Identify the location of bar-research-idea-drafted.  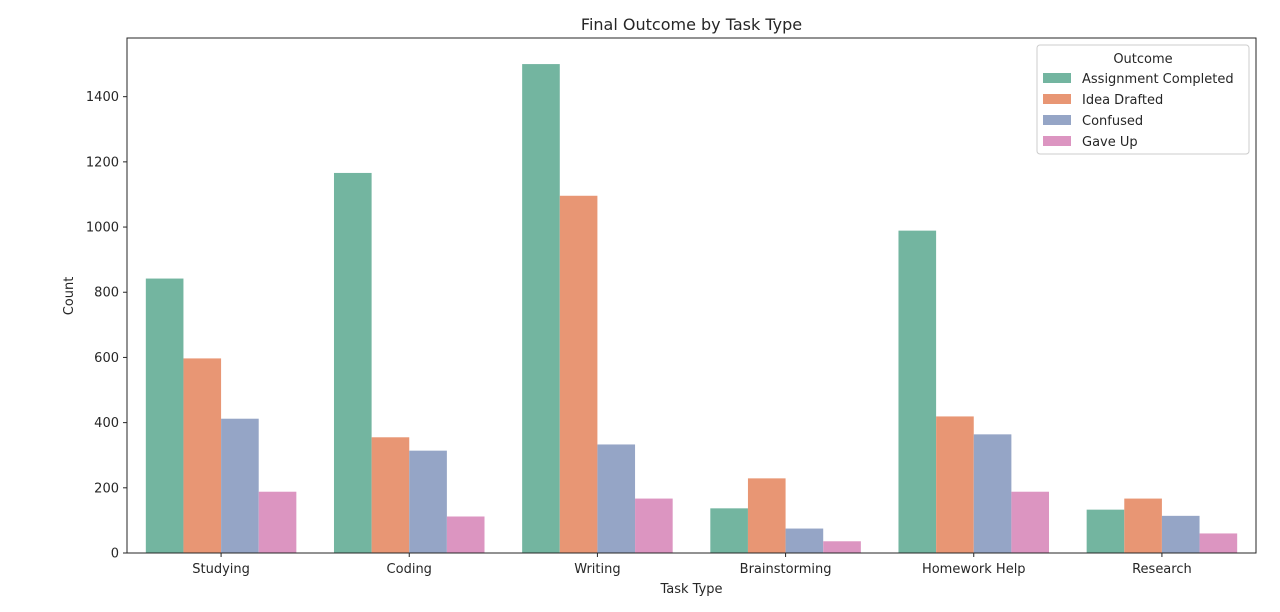
(1143, 525).